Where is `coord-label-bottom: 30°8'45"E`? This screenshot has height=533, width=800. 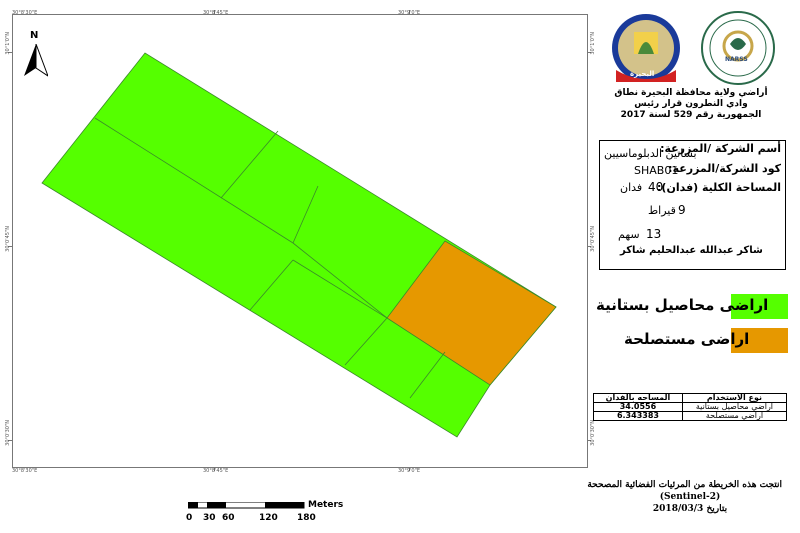 coord-label-bottom: 30°8'45"E is located at coordinates (216, 471).